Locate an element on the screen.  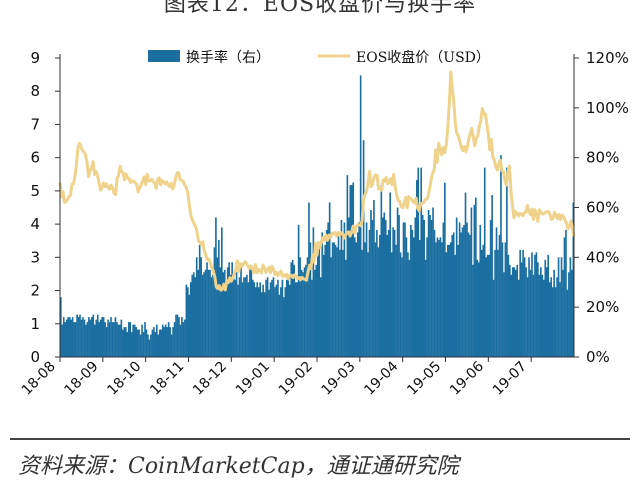
left-tick-label: 1 is located at coordinates (35, 324).